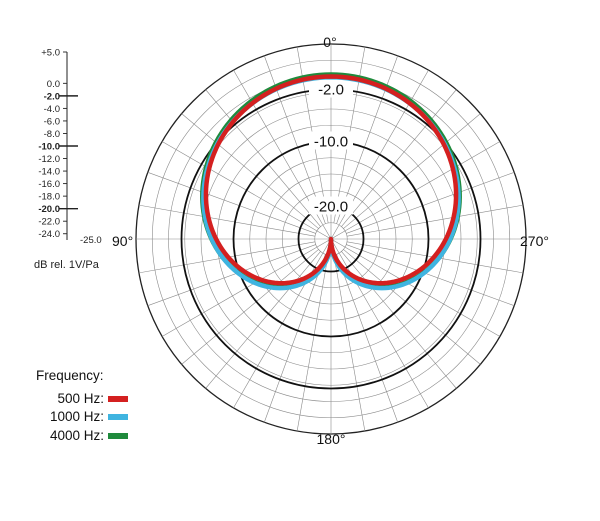  Describe the element at coordinates (49, 197) in the screenshot. I see `scale-tick-label-10: -18.0` at that location.